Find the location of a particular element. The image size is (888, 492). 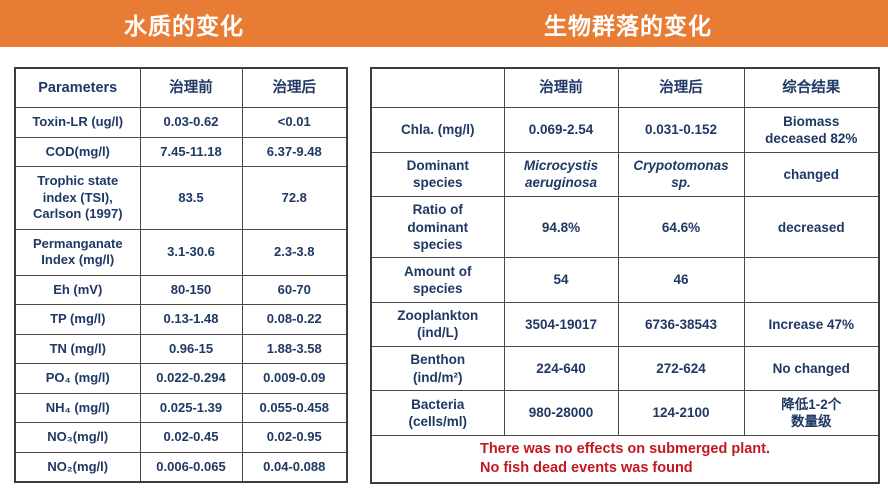

table-row: Toxin-LR (ug/l) 0.03-0.62 <0.01 is located at coordinates (181, 122).